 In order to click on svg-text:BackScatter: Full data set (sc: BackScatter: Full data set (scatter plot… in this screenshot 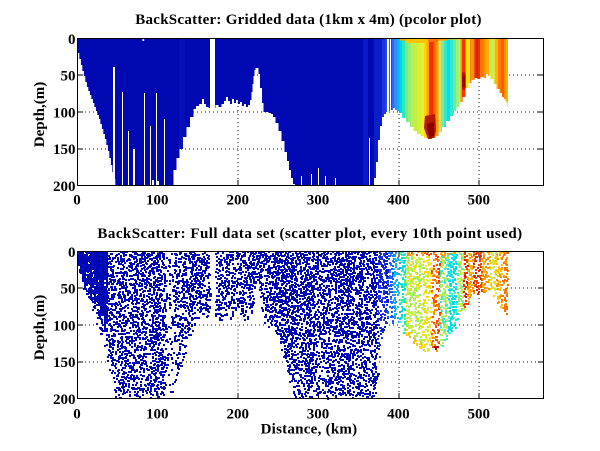, I will do `click(309, 234)`.